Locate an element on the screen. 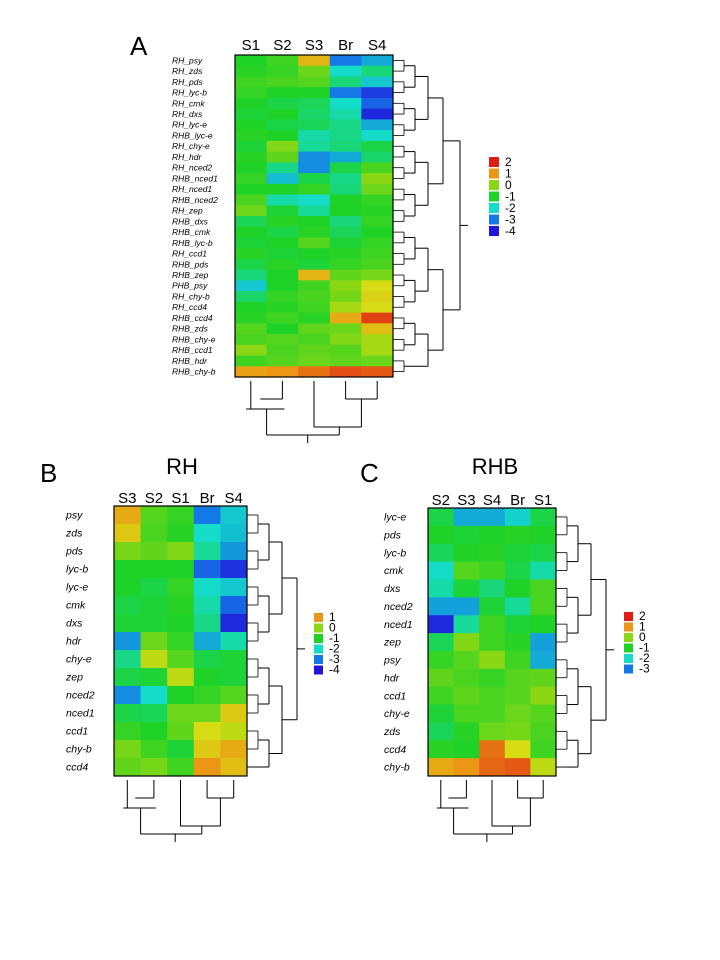  legend-label: -3 is located at coordinates (644, 669).